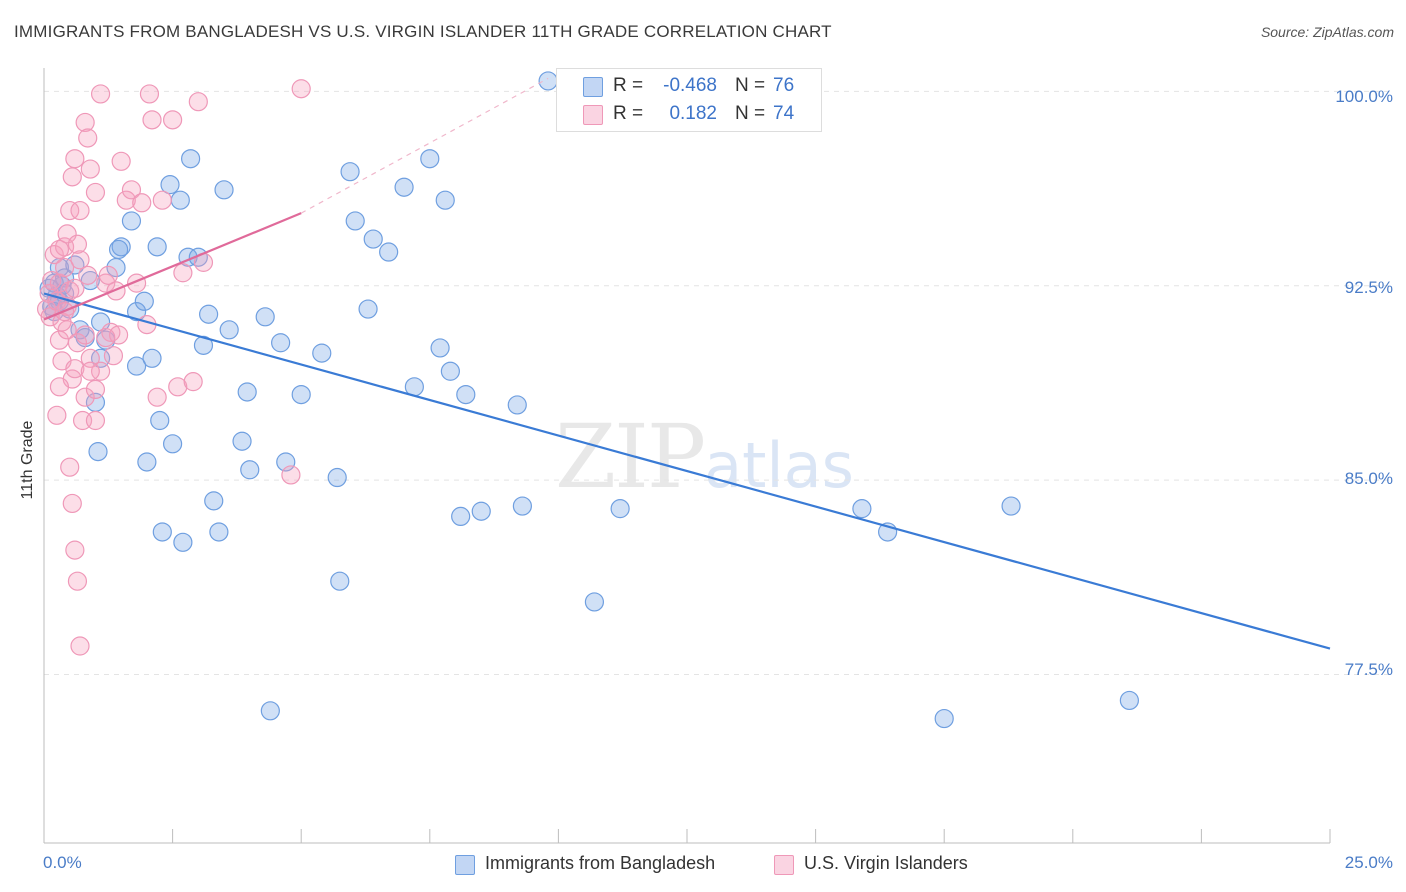 The width and height of the screenshot is (1406, 892). What do you see at coordinates (1368, 669) in the screenshot?
I see `y-tick-label-77-5: 77.5%` at bounding box center [1368, 669].